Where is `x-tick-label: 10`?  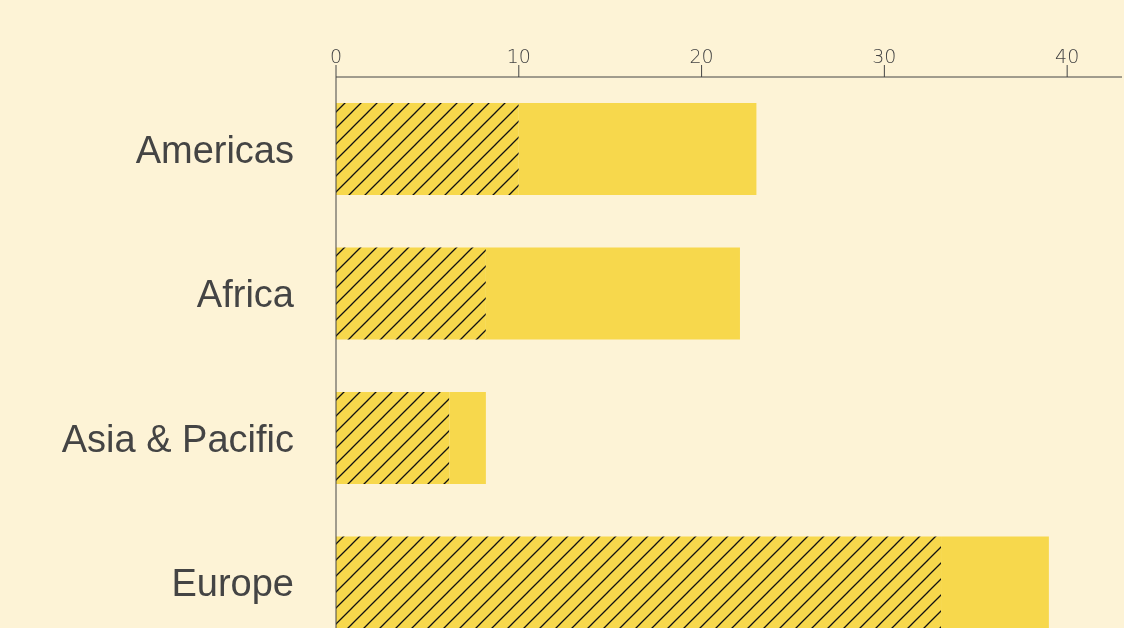 x-tick-label: 10 is located at coordinates (518, 56).